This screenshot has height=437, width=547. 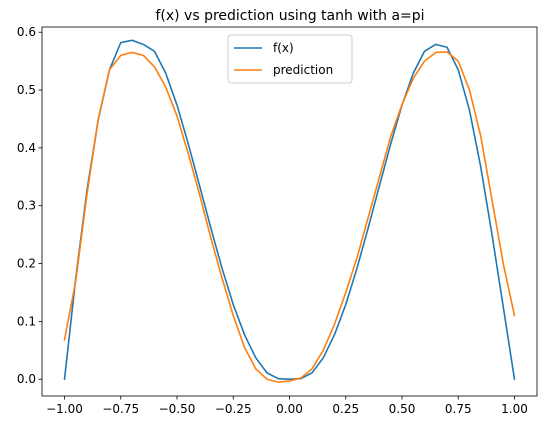 I want to click on x-tick-label: −0.75, so click(x=120, y=409).